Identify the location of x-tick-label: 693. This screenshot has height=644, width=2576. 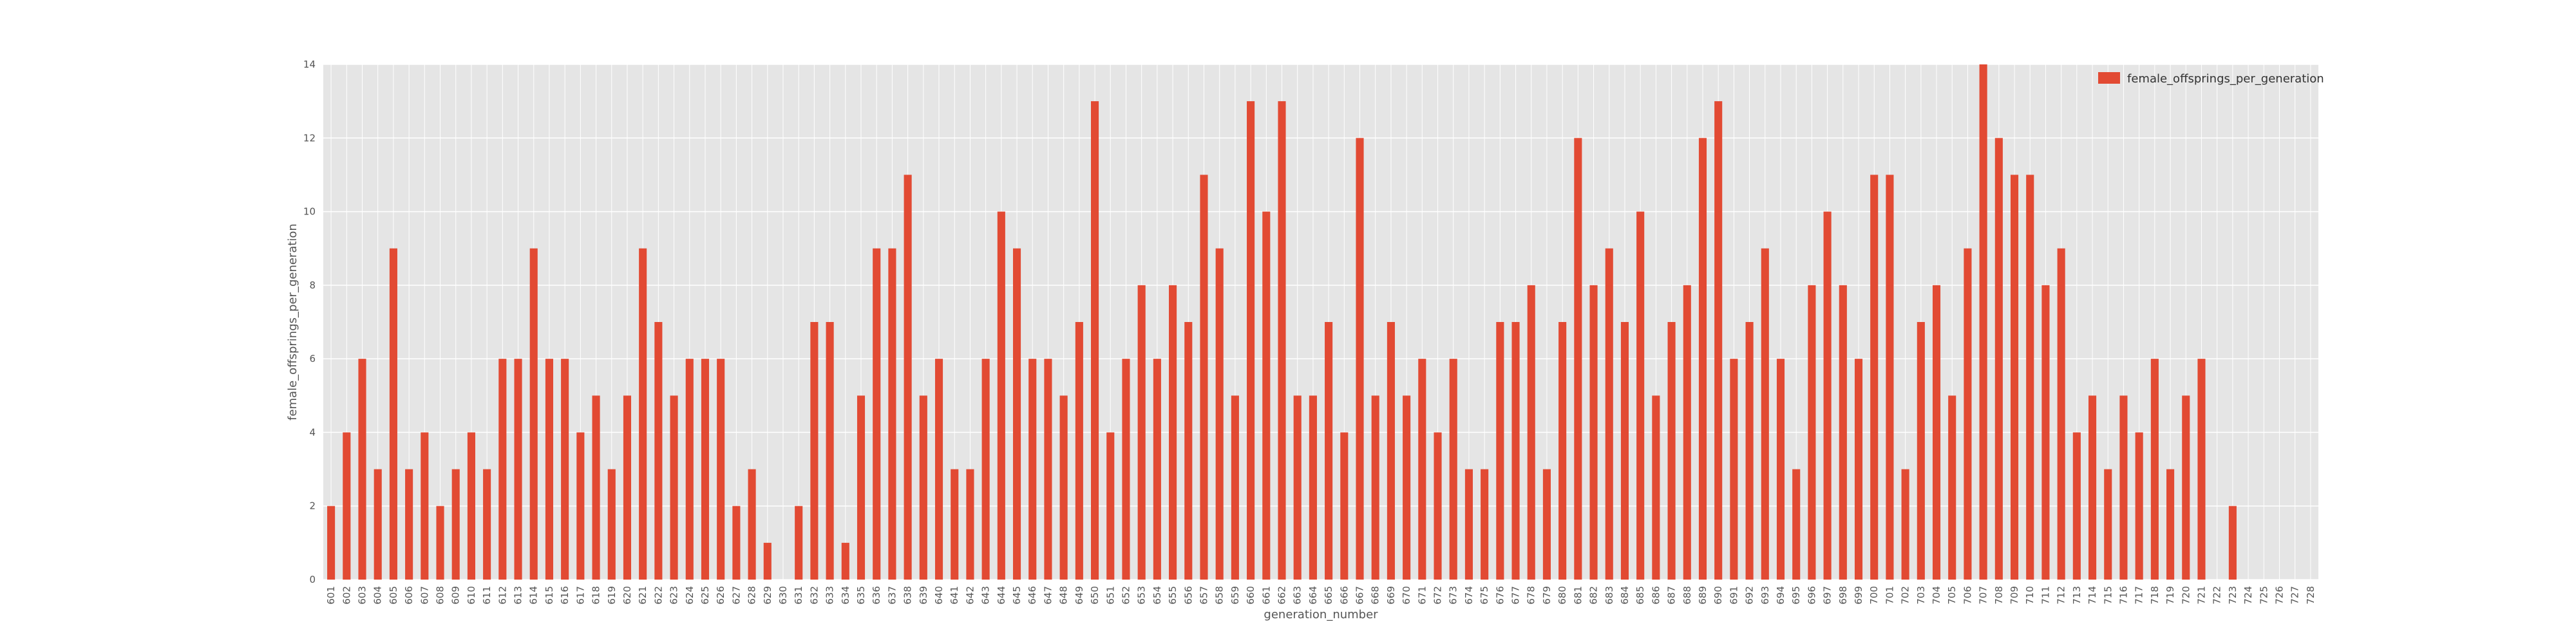
(1765, 595).